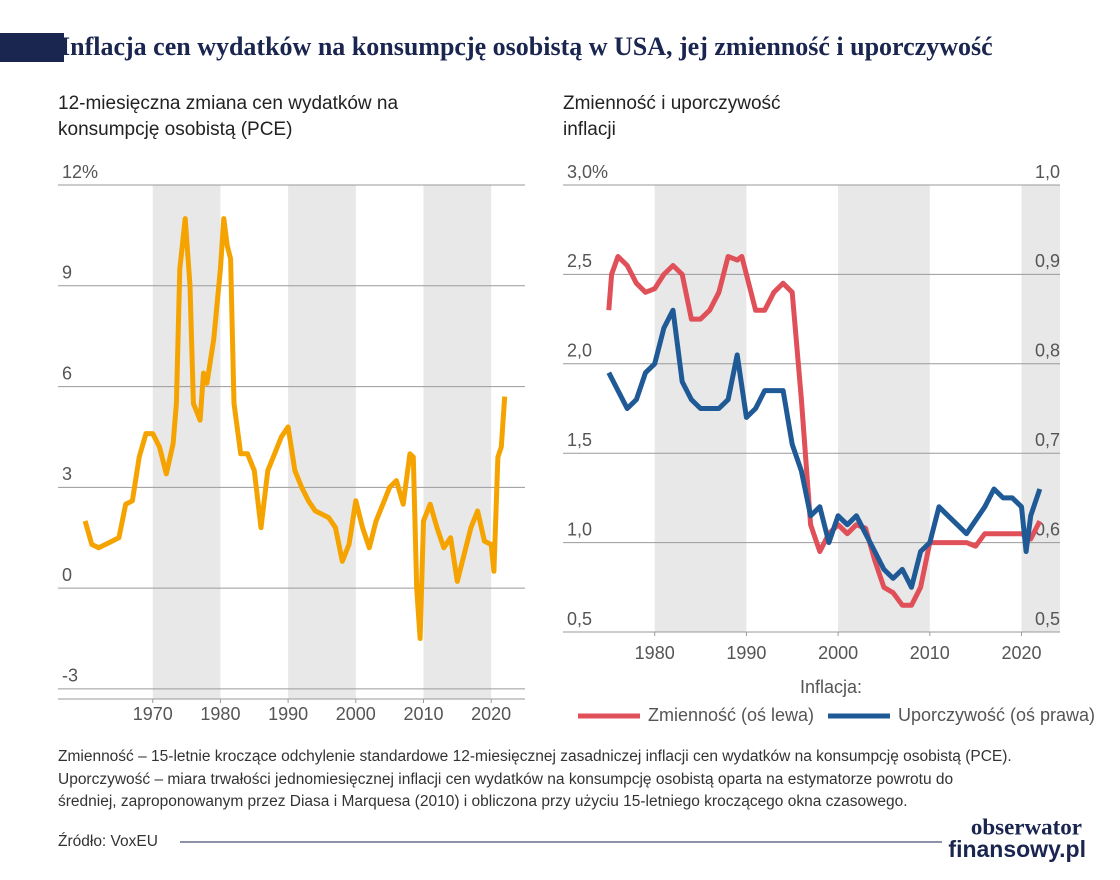 This screenshot has width=1120, height=880. I want to click on x-tick-label: 1970, so click(153, 714).